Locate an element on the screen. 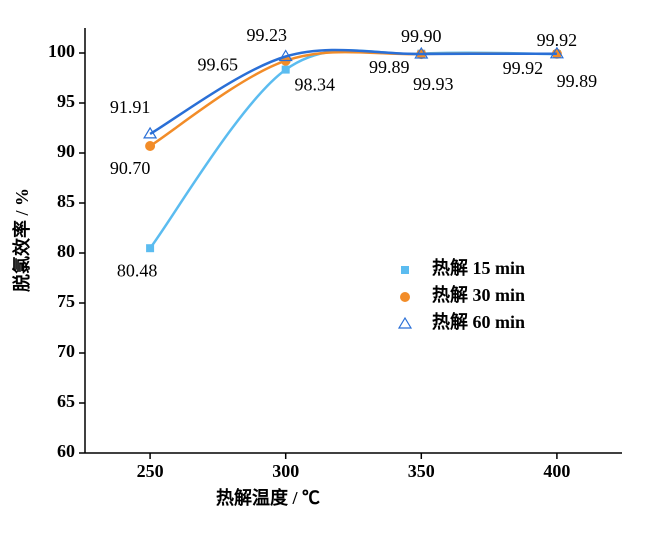 This screenshot has height=533, width=650. series-line is located at coordinates (353, 91).